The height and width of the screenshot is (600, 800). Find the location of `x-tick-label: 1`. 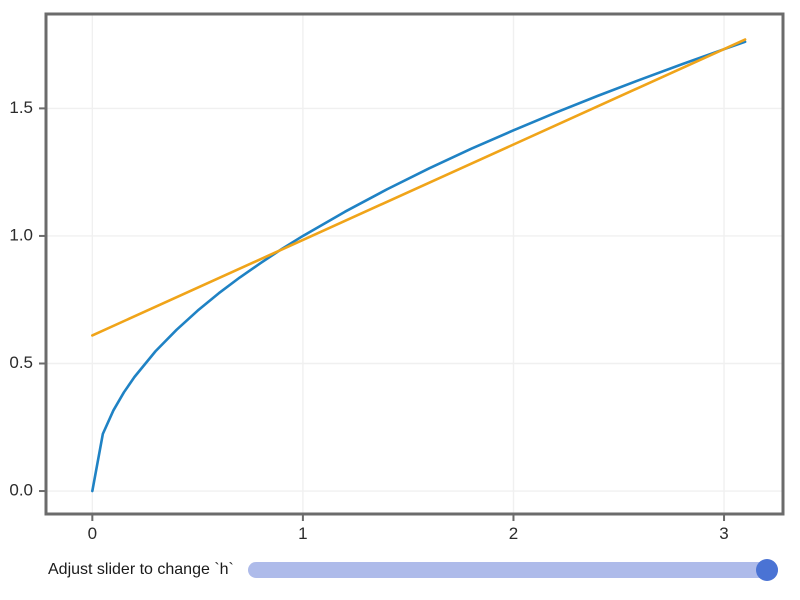

x-tick-label: 1 is located at coordinates (302, 532).